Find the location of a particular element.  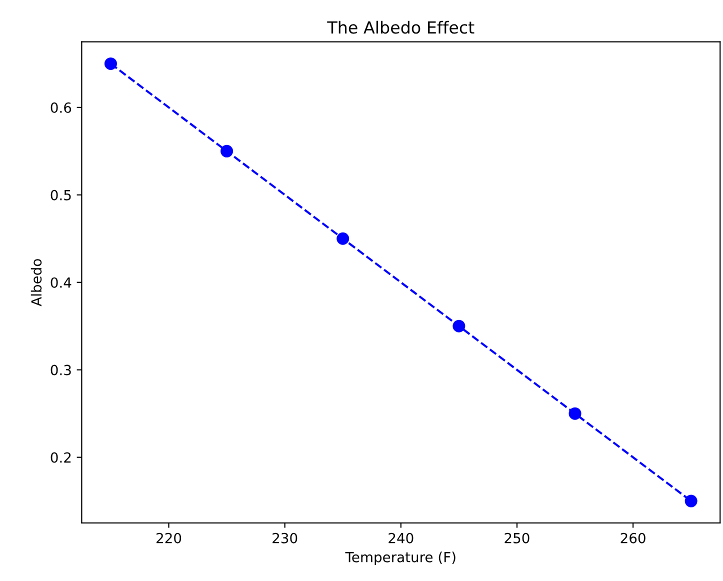

y-tick-label: 0.2 is located at coordinates (60, 457).